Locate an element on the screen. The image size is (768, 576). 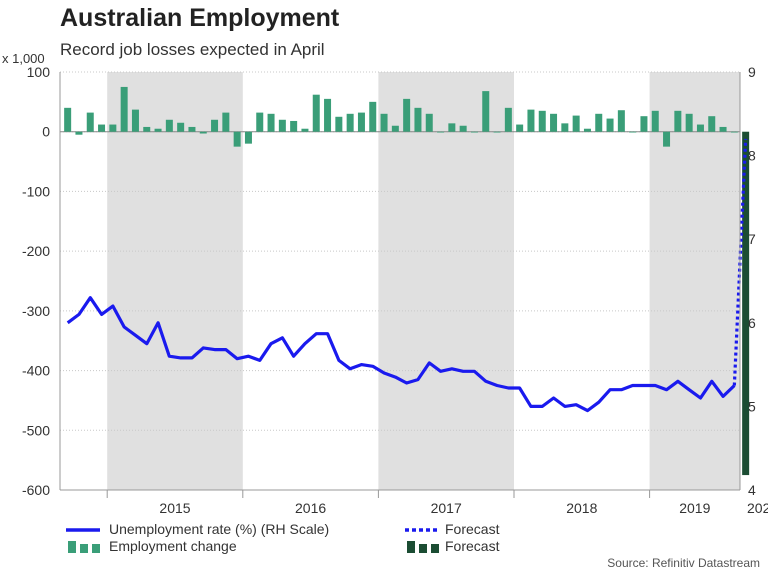
x-tick-label: 2017 is located at coordinates (446, 508).